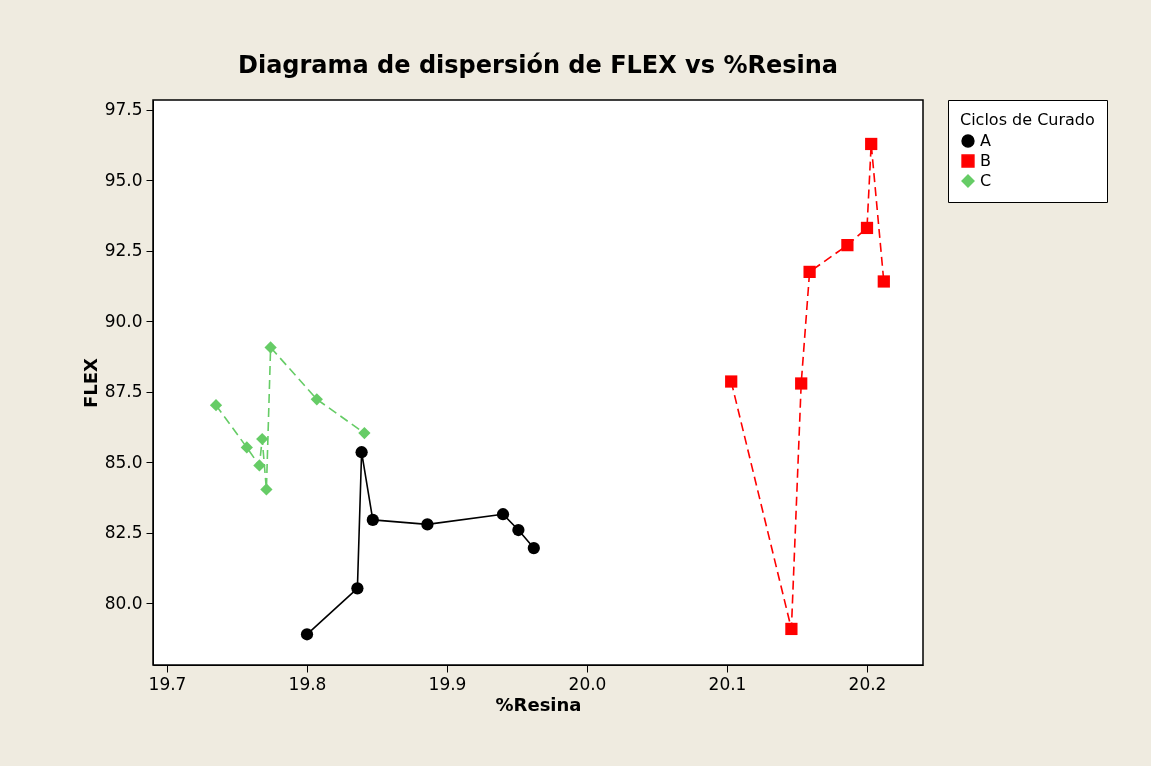  Describe the element at coordinates (727, 683) in the screenshot. I see `x-tick-label: 20.1` at that location.